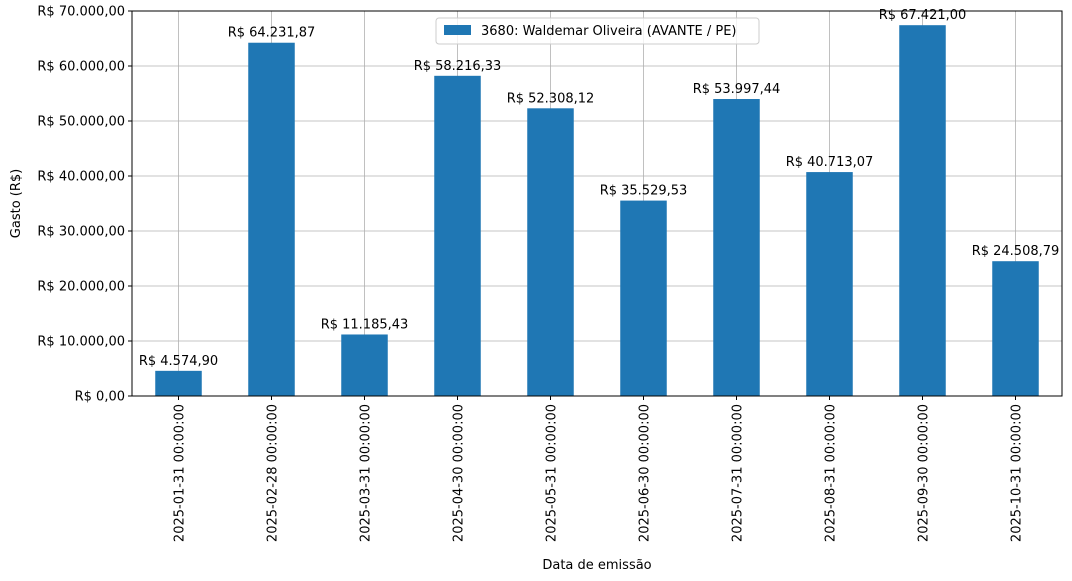  Describe the element at coordinates (457, 30) in the screenshot. I see `legend-swatch` at that location.